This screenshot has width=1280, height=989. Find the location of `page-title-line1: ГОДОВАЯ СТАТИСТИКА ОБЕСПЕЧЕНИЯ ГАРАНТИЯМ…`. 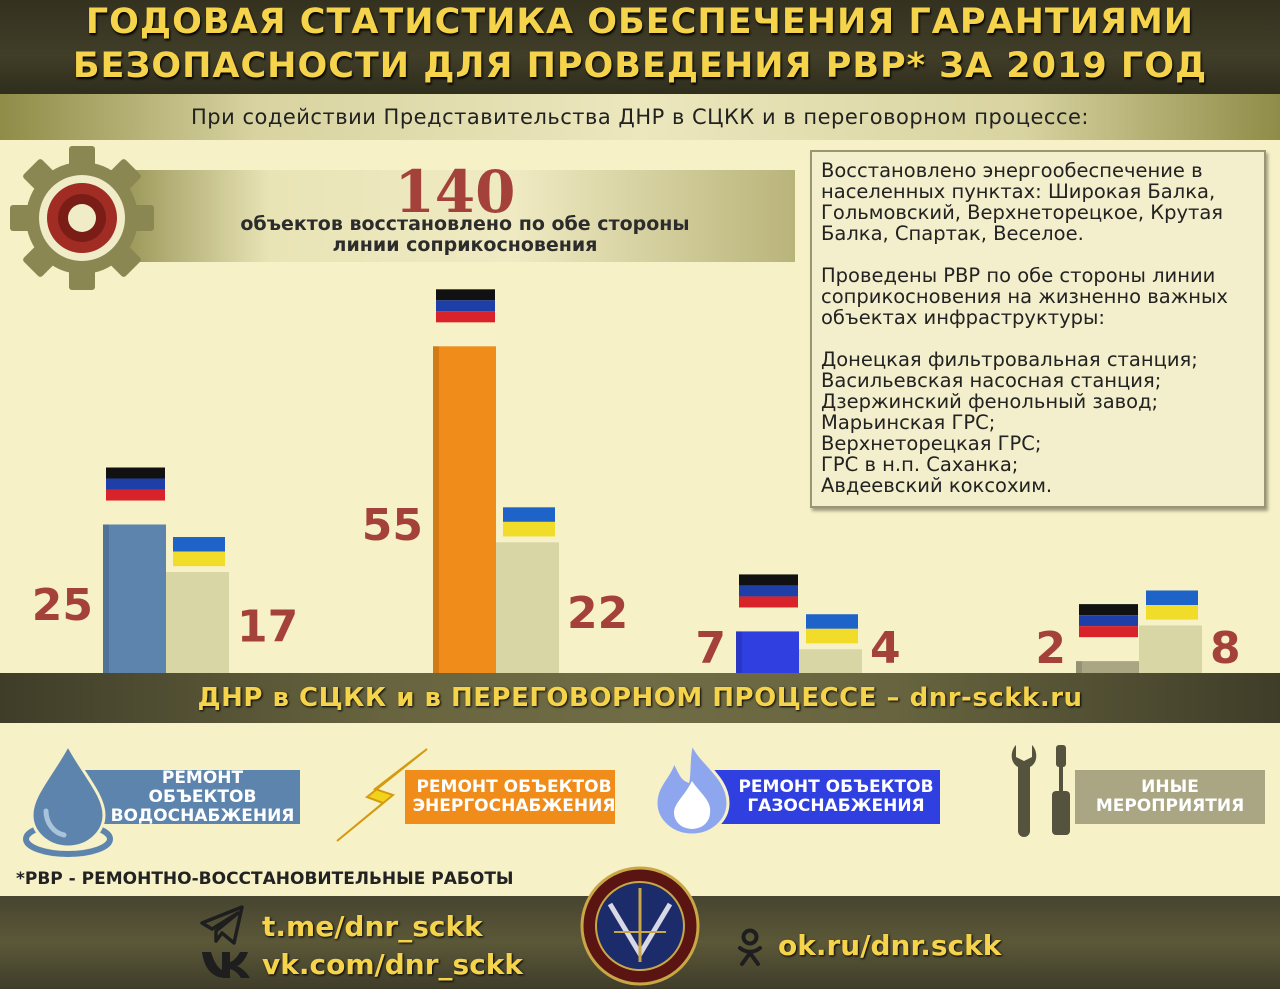

page-title-line1: ГОДОВАЯ СТАТИСТИКА ОБЕСПЕЧЕНИЯ ГАРАНТИЯМ… is located at coordinates (640, 22).